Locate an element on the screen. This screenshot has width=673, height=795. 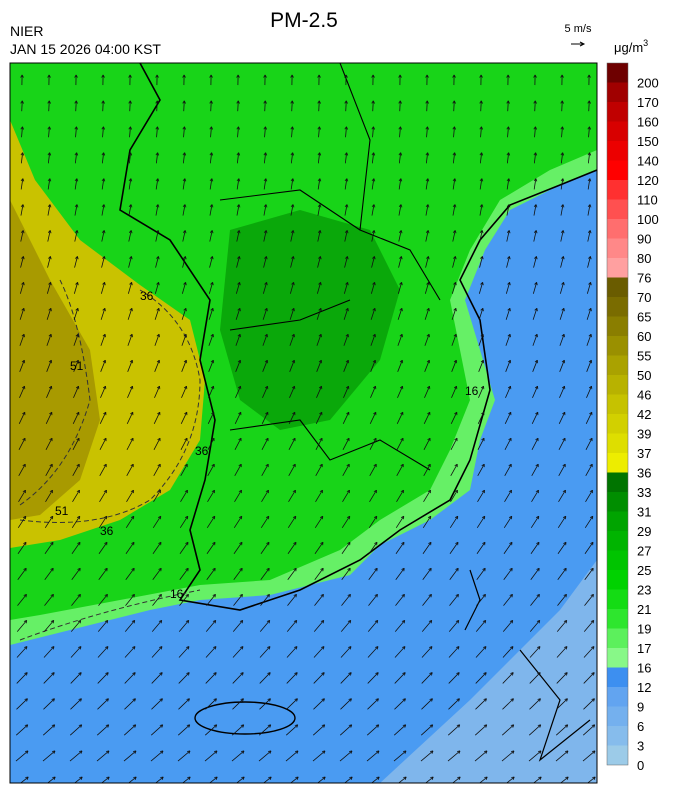
colorbar-label: 31 is located at coordinates (644, 512).